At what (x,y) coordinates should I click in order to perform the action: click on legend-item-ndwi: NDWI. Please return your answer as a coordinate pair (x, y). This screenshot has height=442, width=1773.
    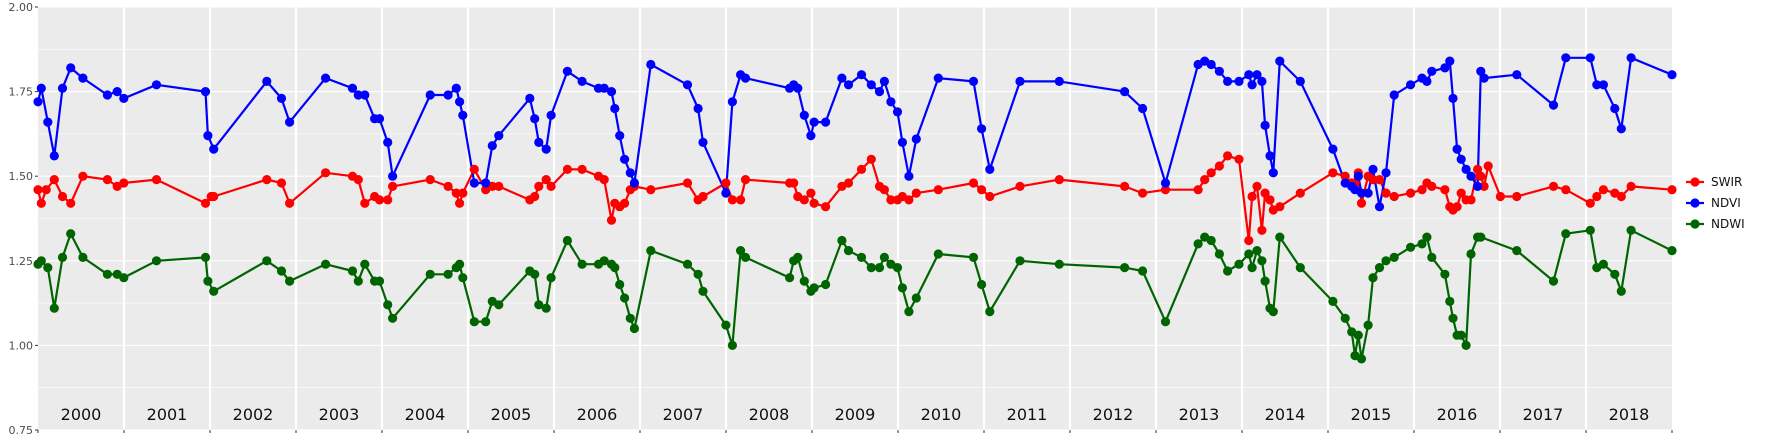
    Looking at the image, I should click on (1715, 224).